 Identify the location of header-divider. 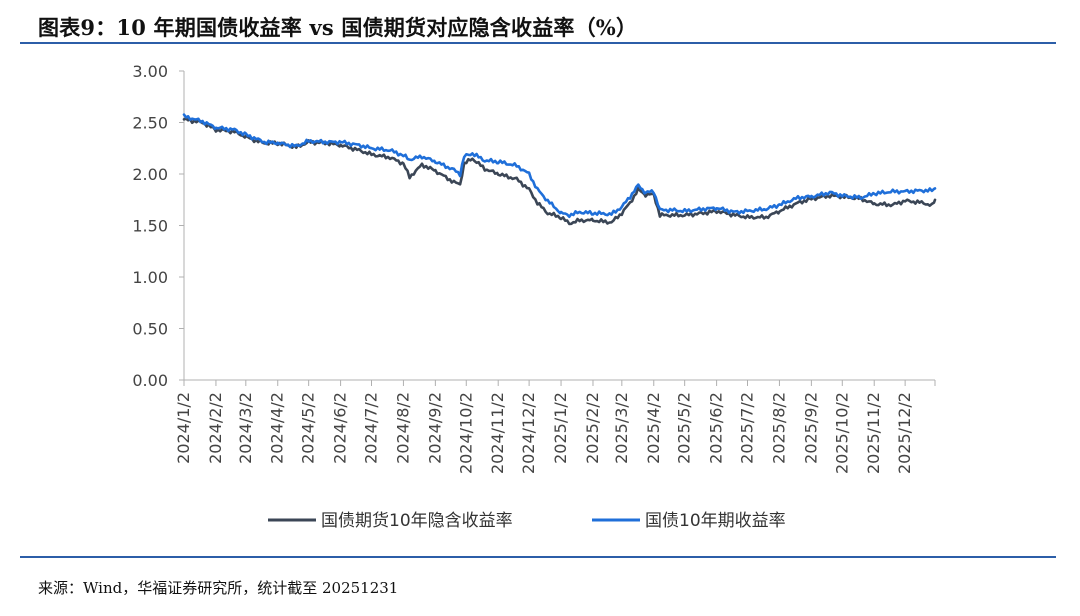
(538, 43).